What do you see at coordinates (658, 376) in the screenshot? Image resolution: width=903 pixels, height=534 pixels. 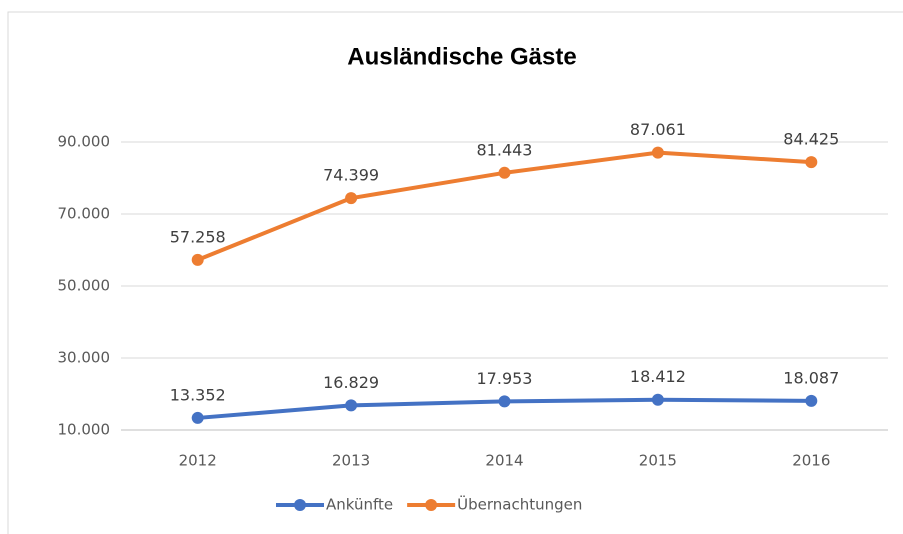 I see `data-label: 18.412` at bounding box center [658, 376].